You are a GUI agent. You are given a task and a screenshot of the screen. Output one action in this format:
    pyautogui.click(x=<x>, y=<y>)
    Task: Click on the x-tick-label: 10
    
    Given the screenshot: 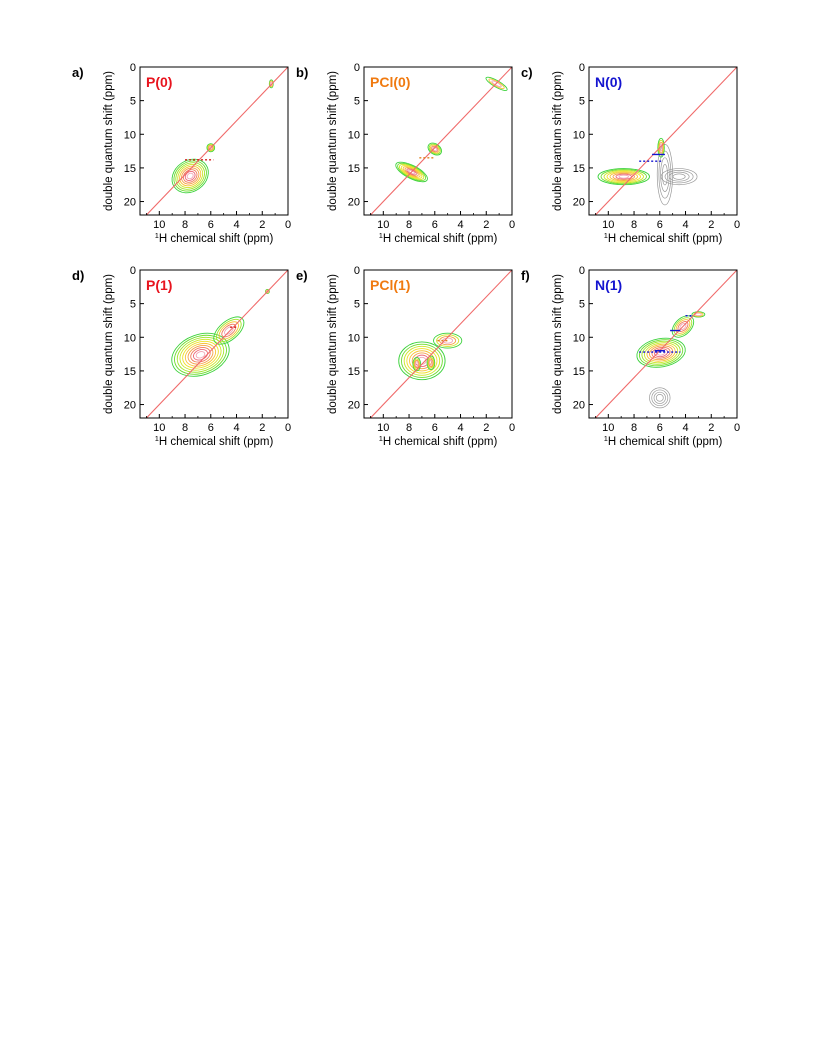 What is the action you would take?
    pyautogui.click(x=608, y=428)
    